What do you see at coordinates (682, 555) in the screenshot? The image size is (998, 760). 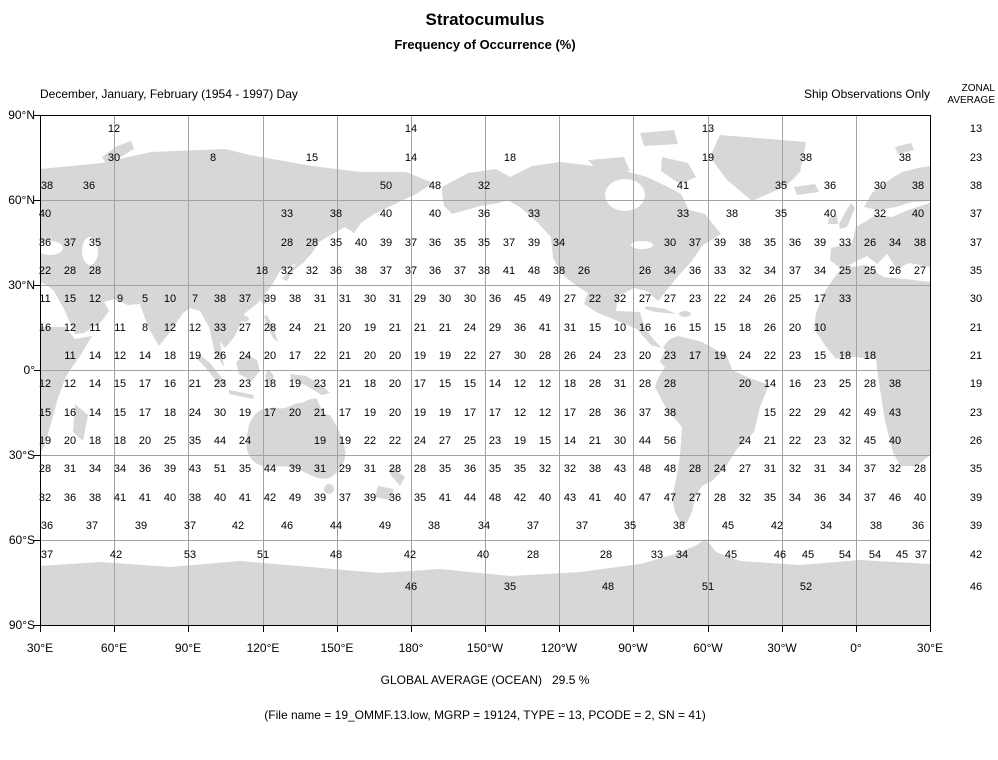 I see `grid-value: 34` at bounding box center [682, 555].